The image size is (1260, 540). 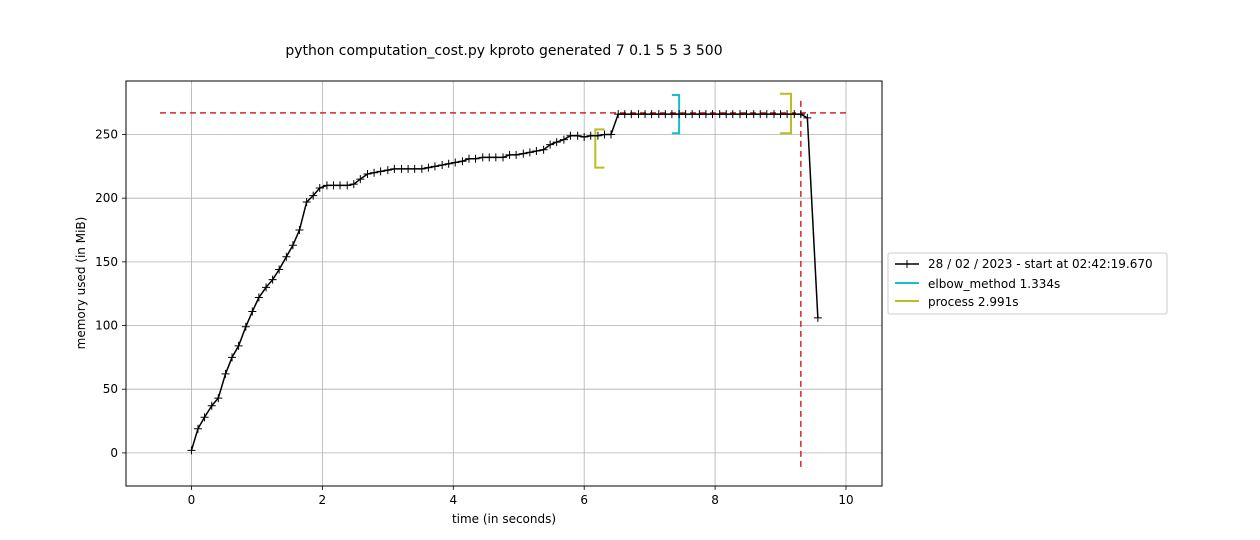 What do you see at coordinates (106, 262) in the screenshot?
I see `y-tick-label: 150` at bounding box center [106, 262].